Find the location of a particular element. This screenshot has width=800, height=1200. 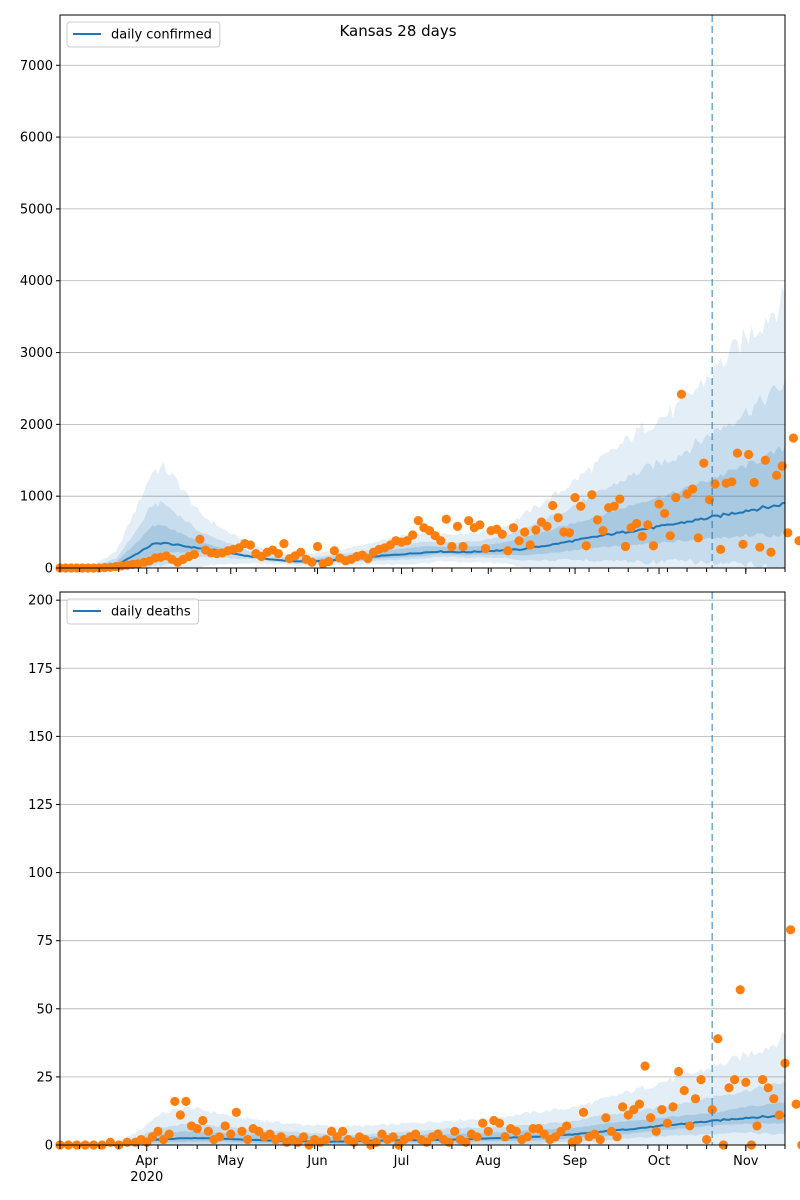

y-tick-label: 175 is located at coordinates (40, 669).